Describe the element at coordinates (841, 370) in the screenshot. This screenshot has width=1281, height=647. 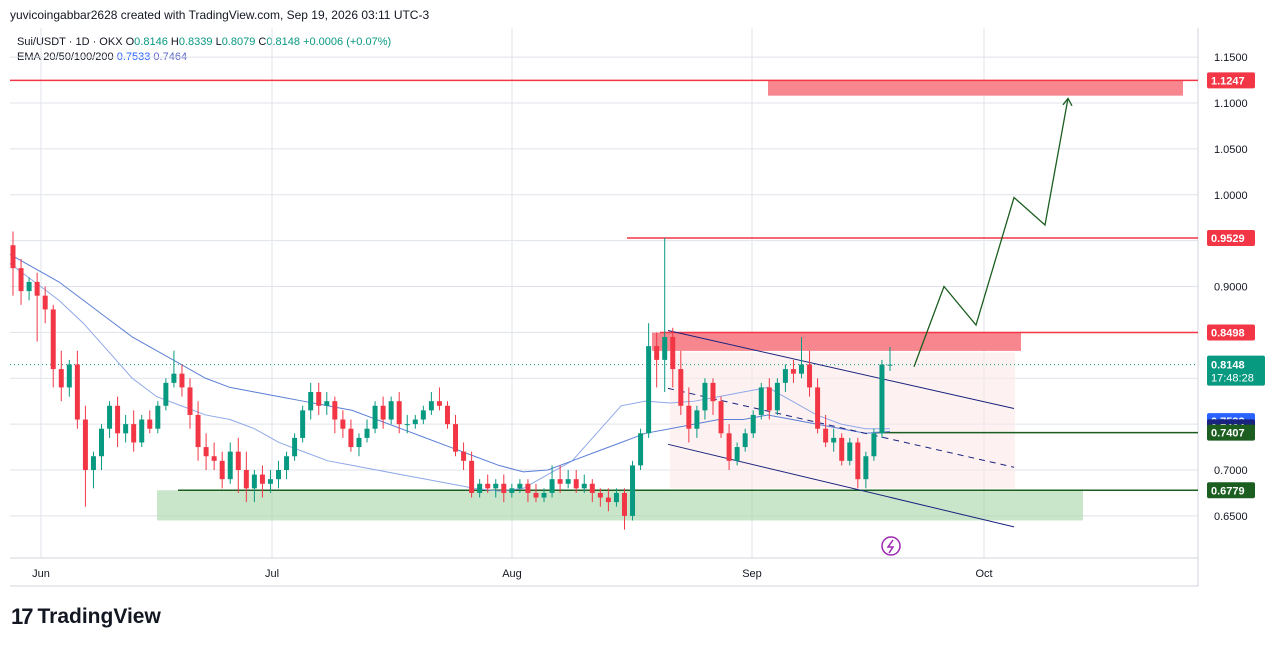
I see `channel-upper` at that location.